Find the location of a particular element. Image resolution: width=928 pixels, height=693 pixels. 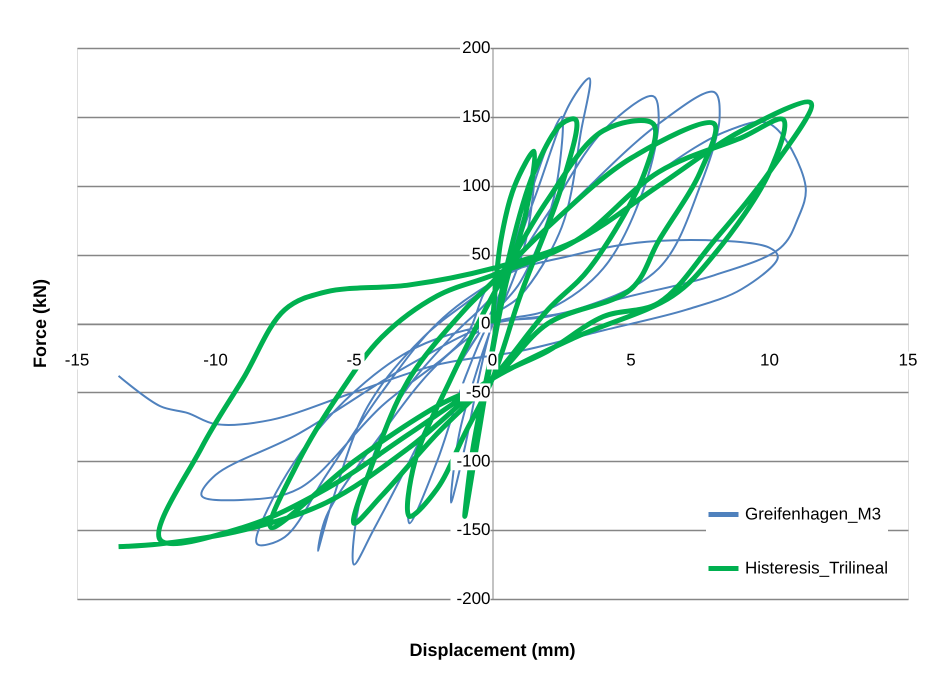

y-axis-title: Force (kN) is located at coordinates (40, 323).